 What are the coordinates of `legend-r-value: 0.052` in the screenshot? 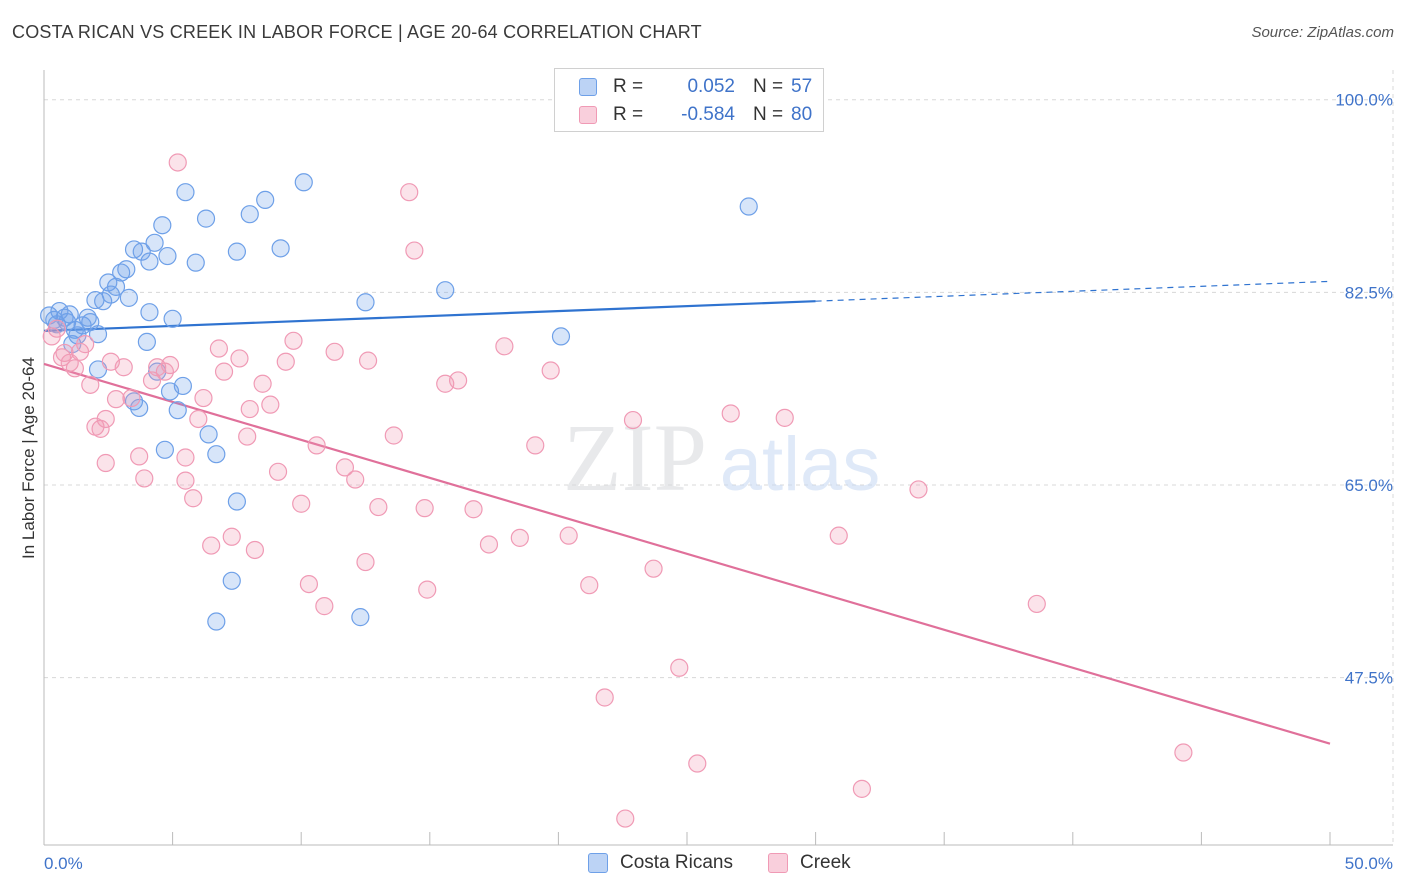 It's located at (711, 86).